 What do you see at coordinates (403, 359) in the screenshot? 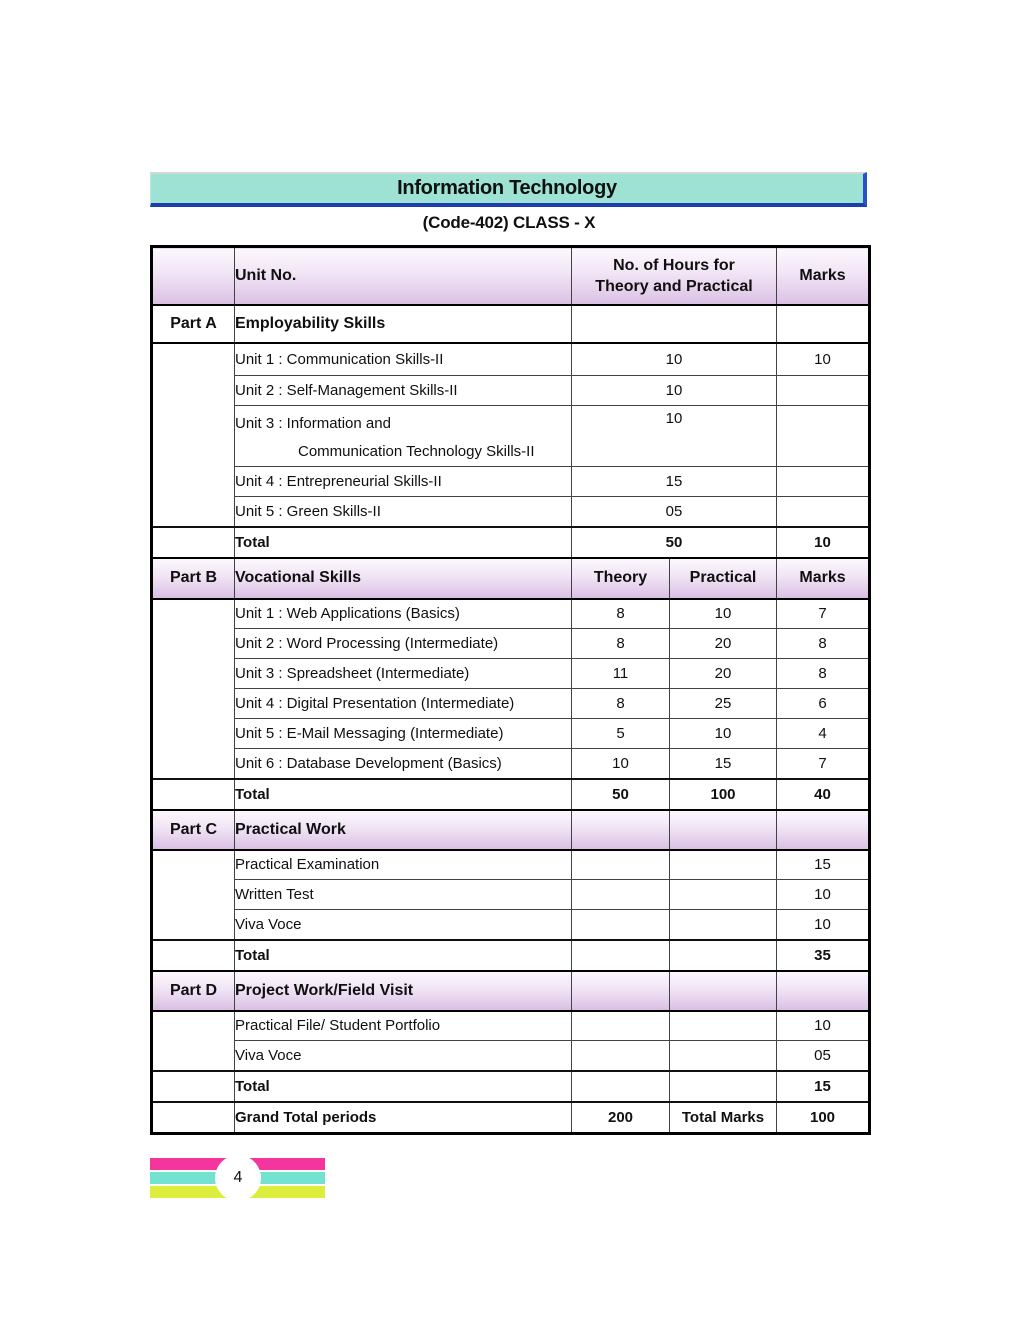
I see `unit-label: Unit 1 : Communication Skills-II` at bounding box center [403, 359].